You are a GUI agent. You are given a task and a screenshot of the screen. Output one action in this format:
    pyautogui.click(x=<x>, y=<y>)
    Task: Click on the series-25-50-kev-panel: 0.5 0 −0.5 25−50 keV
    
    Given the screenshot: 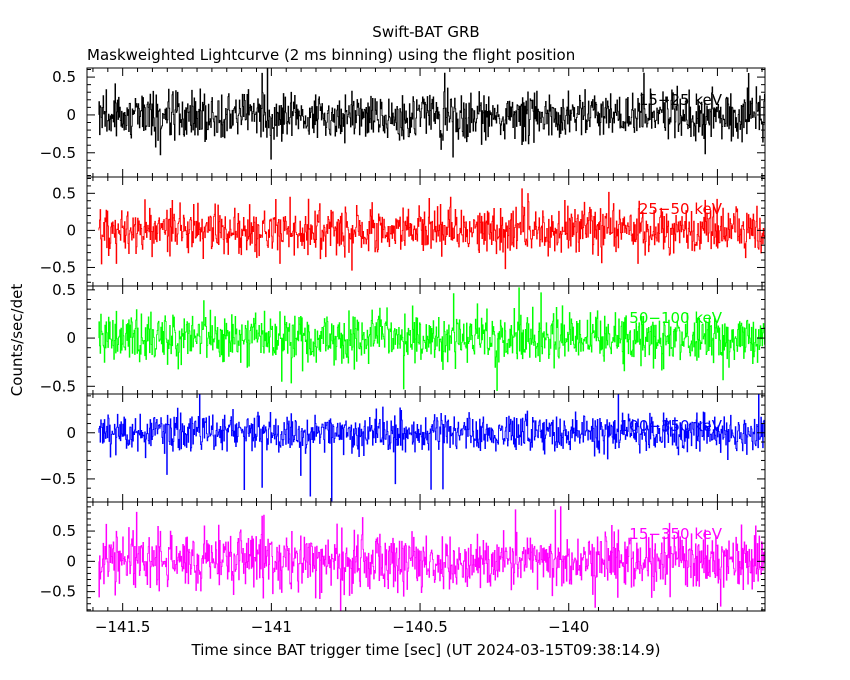 What is the action you would take?
    pyautogui.click(x=403, y=231)
    